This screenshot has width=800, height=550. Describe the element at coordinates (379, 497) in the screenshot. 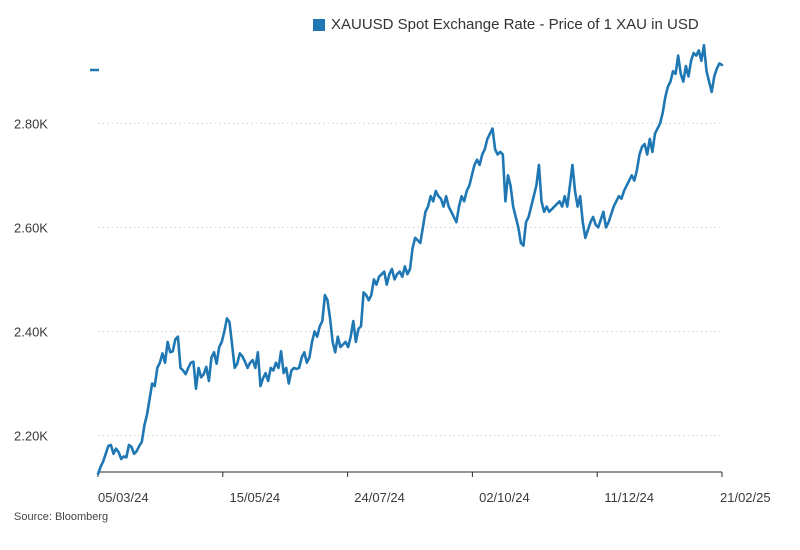

I see `x-tick-label: 24/07/24` at that location.